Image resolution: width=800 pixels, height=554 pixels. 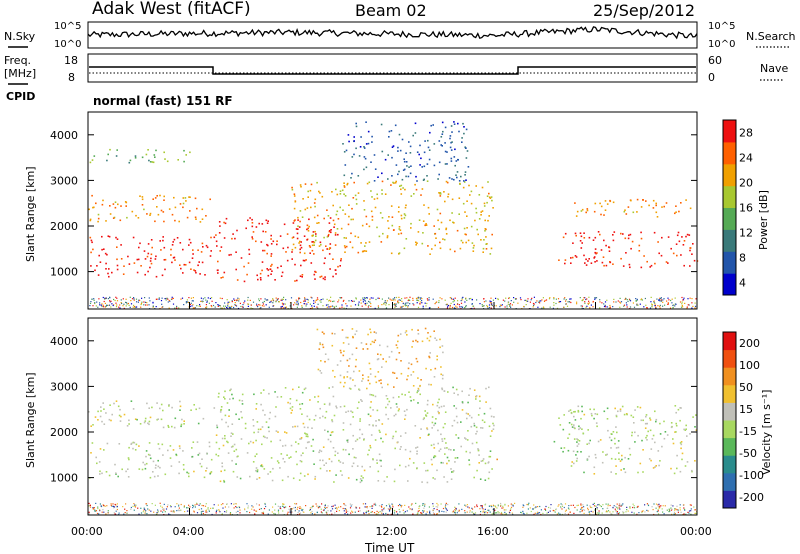 I want to click on colorbar-tick-label: -200, so click(x=751, y=497).